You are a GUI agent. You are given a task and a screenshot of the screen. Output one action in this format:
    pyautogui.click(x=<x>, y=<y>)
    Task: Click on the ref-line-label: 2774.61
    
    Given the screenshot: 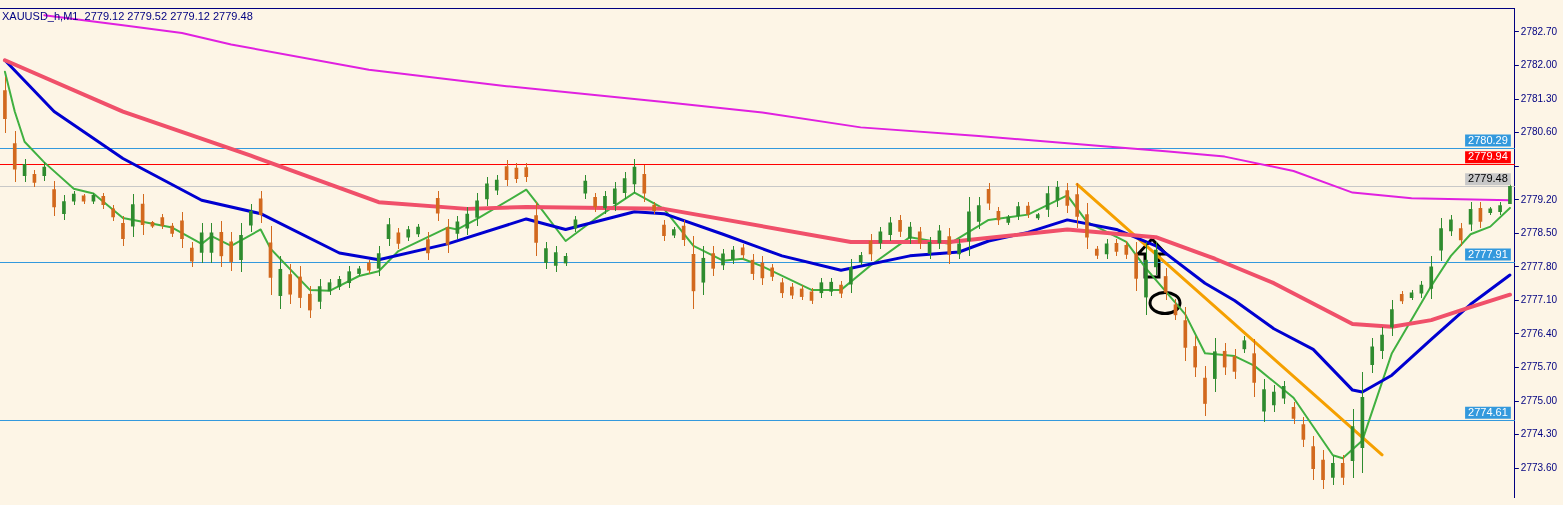 What is the action you would take?
    pyautogui.click(x=1488, y=411)
    